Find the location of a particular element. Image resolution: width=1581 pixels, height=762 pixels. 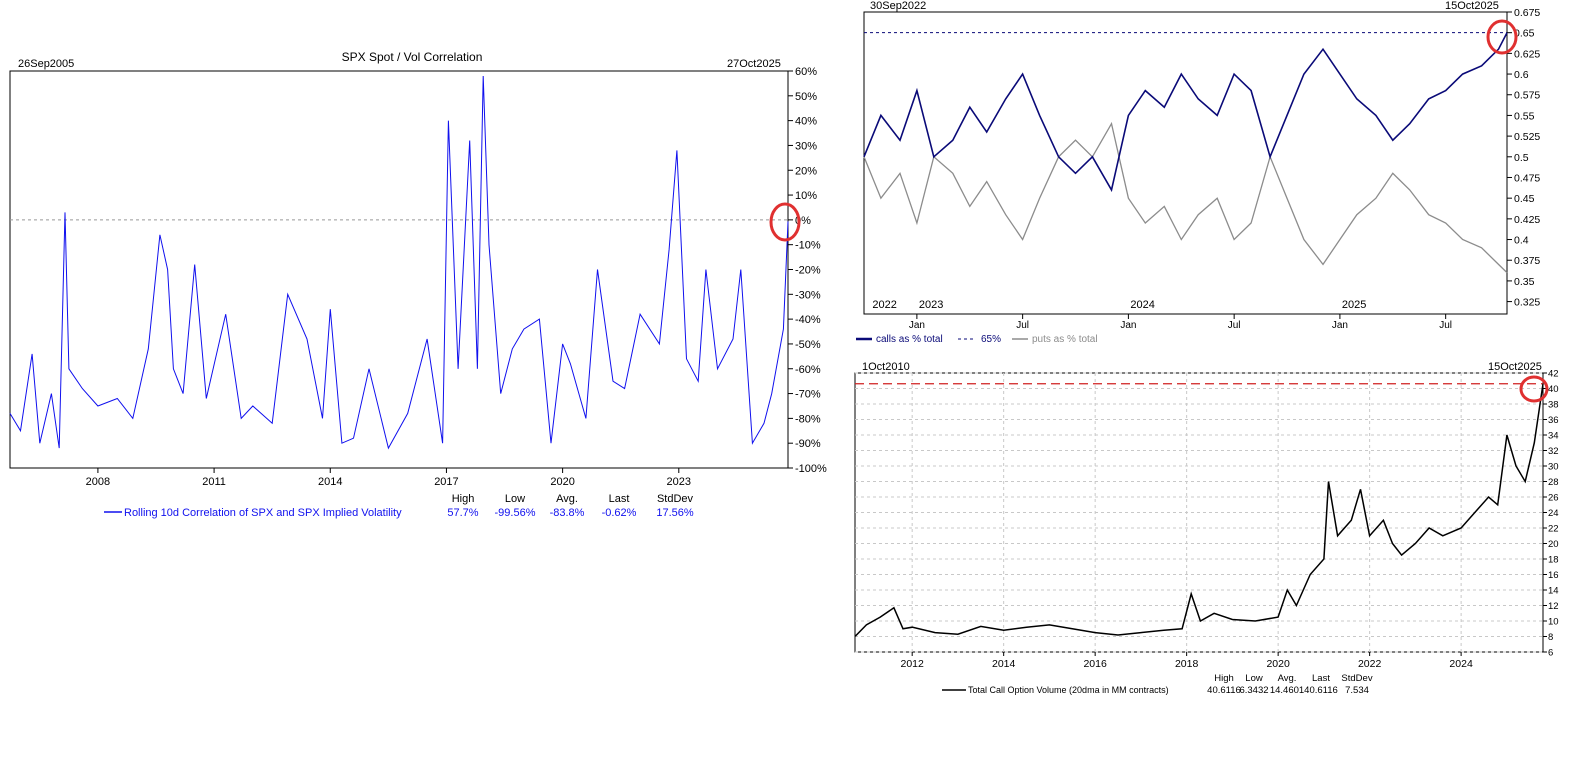

y-tick-label: 30 is located at coordinates (1553, 467).